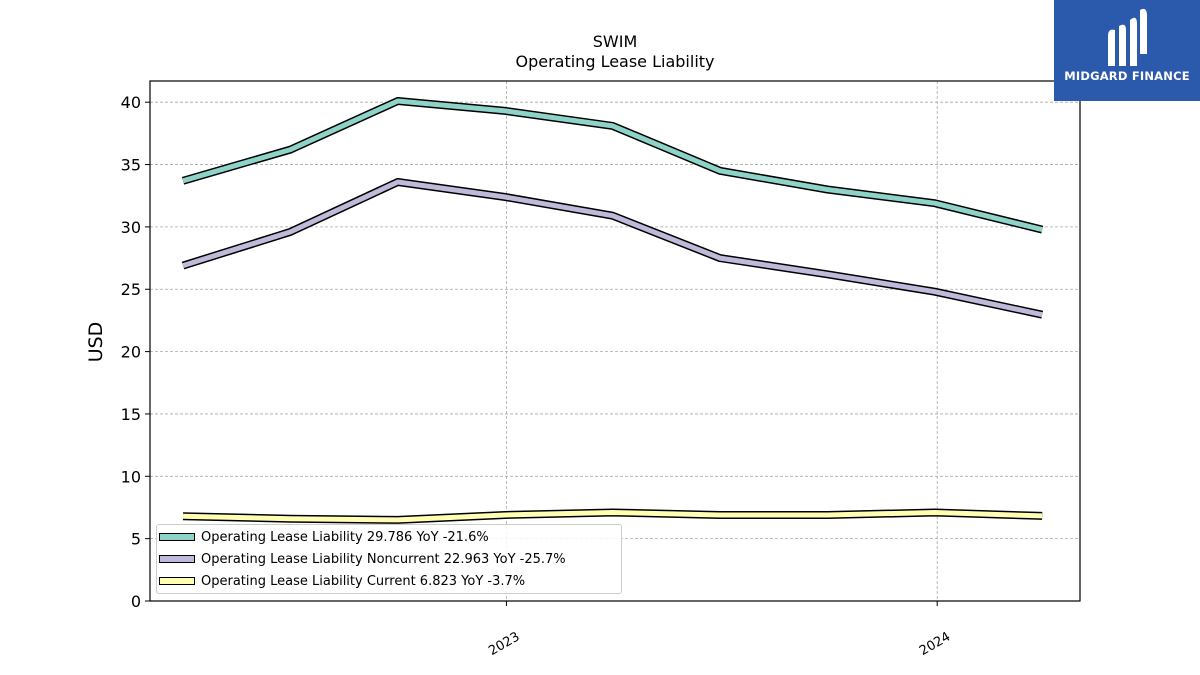 The width and height of the screenshot is (1200, 675). What do you see at coordinates (131, 352) in the screenshot?
I see `y-tick-label: 20` at bounding box center [131, 352].